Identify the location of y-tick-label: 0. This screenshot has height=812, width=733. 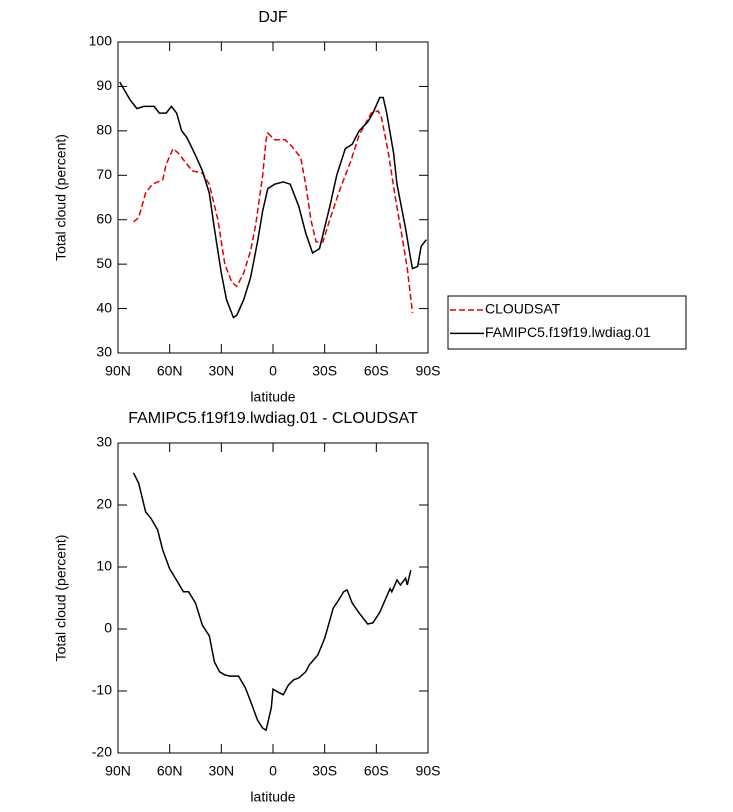
(108, 628).